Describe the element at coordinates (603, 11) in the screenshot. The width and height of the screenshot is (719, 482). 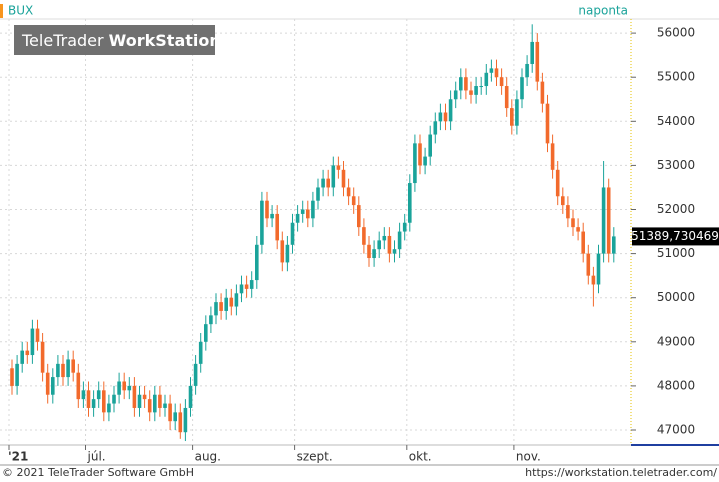
I see `period-label: naponta` at that location.